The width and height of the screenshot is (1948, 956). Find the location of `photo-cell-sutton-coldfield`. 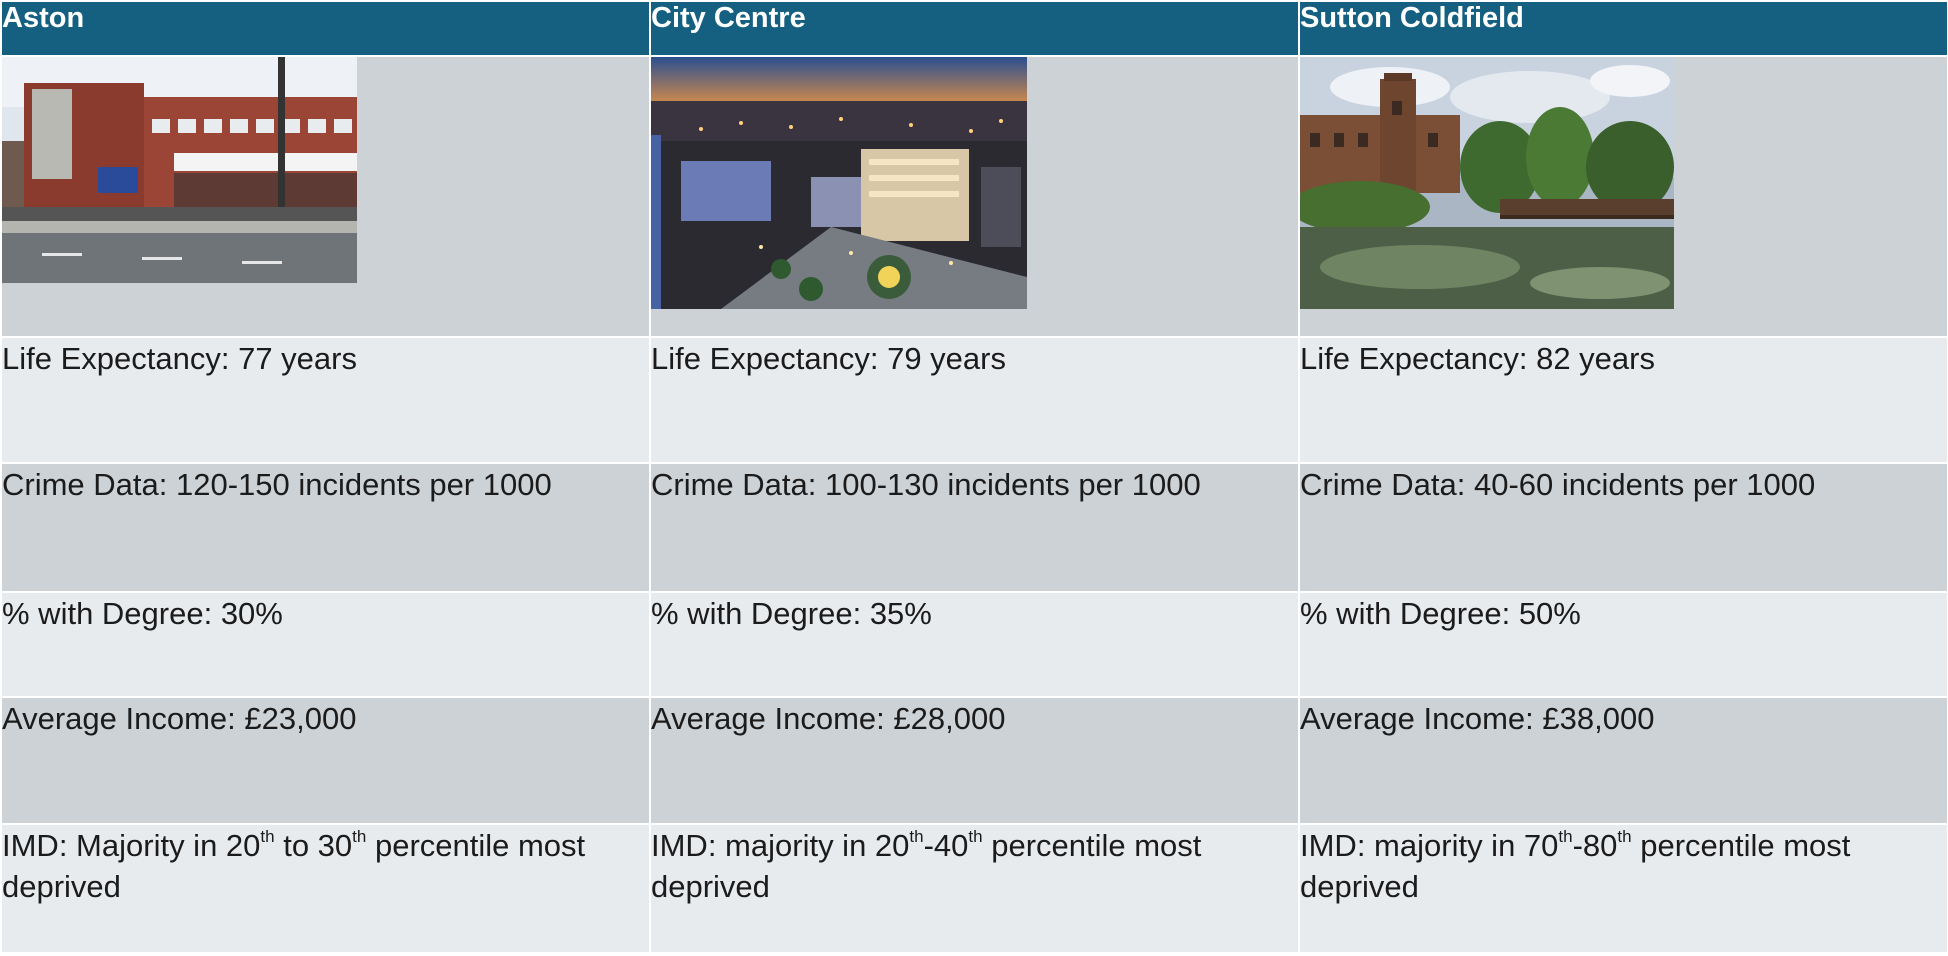

photo-cell-sutton-coldfield is located at coordinates (1623, 196).